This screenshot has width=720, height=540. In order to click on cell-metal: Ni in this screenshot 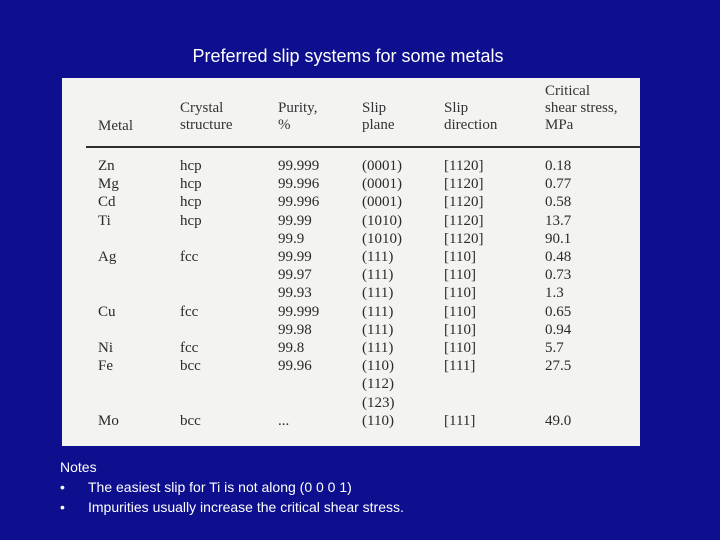, I will do `click(105, 348)`.